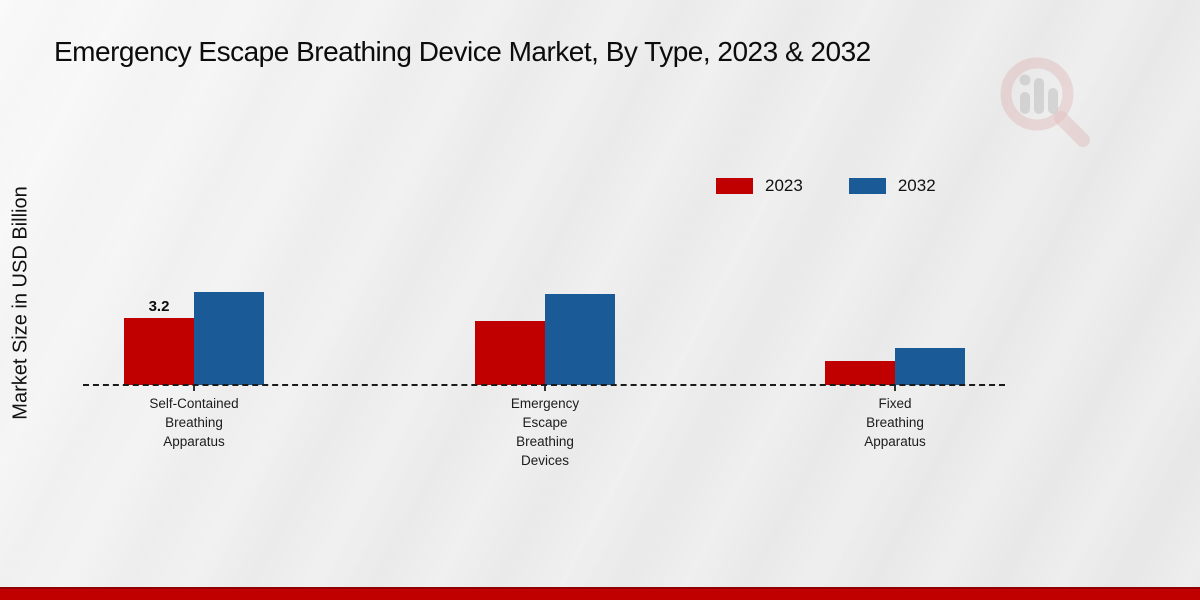 The image size is (1200, 600). What do you see at coordinates (159, 306) in the screenshot?
I see `value-label-2023-group-0: 3.2` at bounding box center [159, 306].